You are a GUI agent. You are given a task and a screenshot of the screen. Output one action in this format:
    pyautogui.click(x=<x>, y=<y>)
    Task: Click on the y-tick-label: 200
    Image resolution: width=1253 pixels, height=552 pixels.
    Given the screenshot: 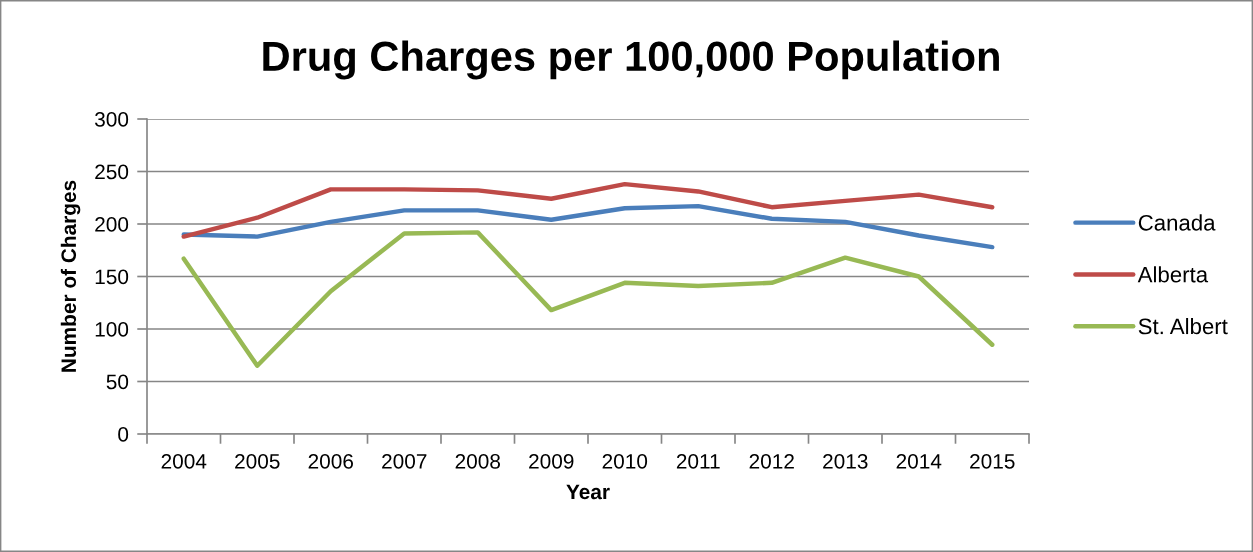 What is the action you would take?
    pyautogui.click(x=112, y=224)
    